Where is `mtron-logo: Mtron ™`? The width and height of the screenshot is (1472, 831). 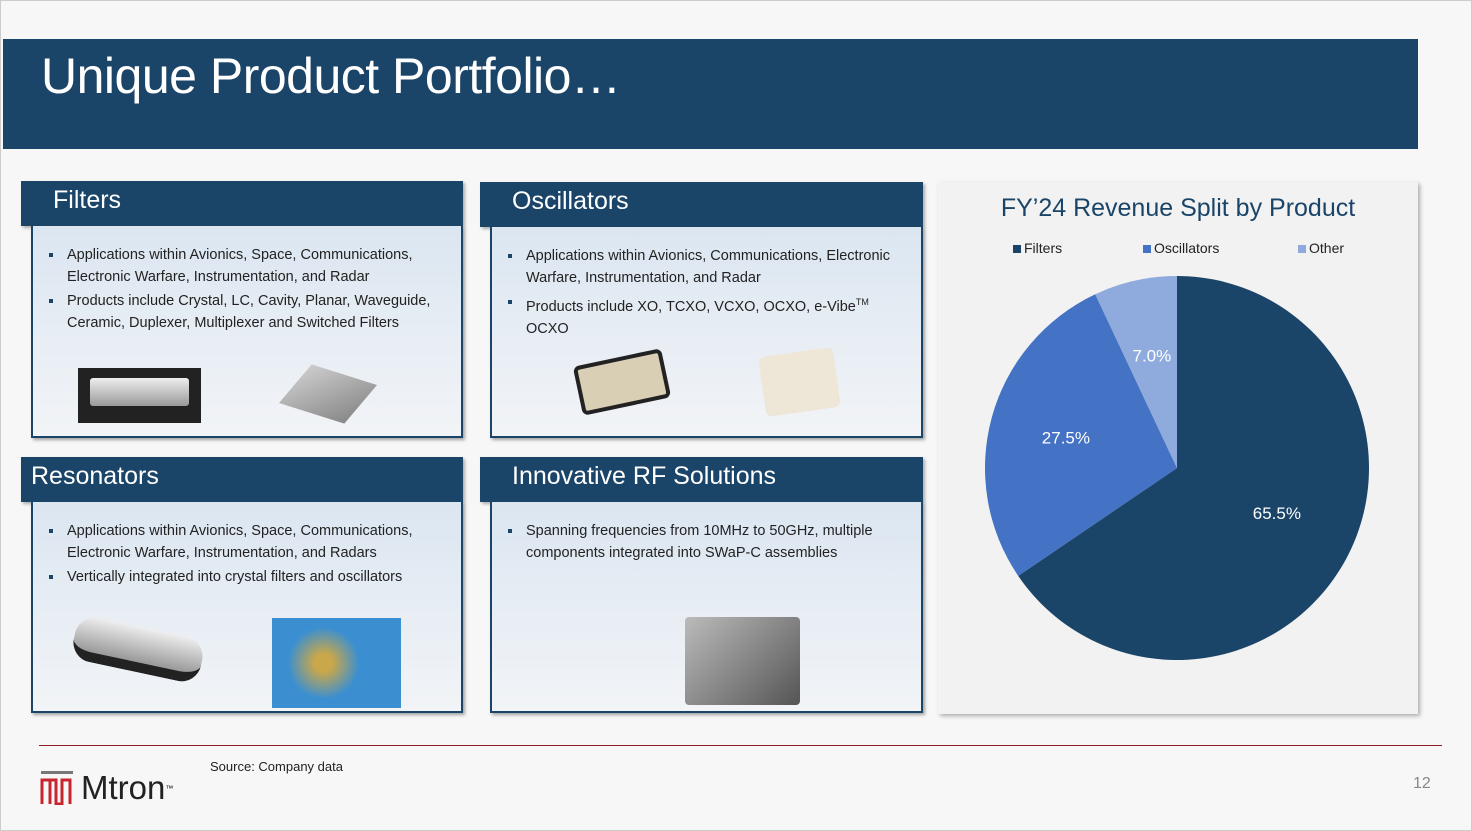 mtron-logo: Mtron ™ is located at coordinates (106, 788).